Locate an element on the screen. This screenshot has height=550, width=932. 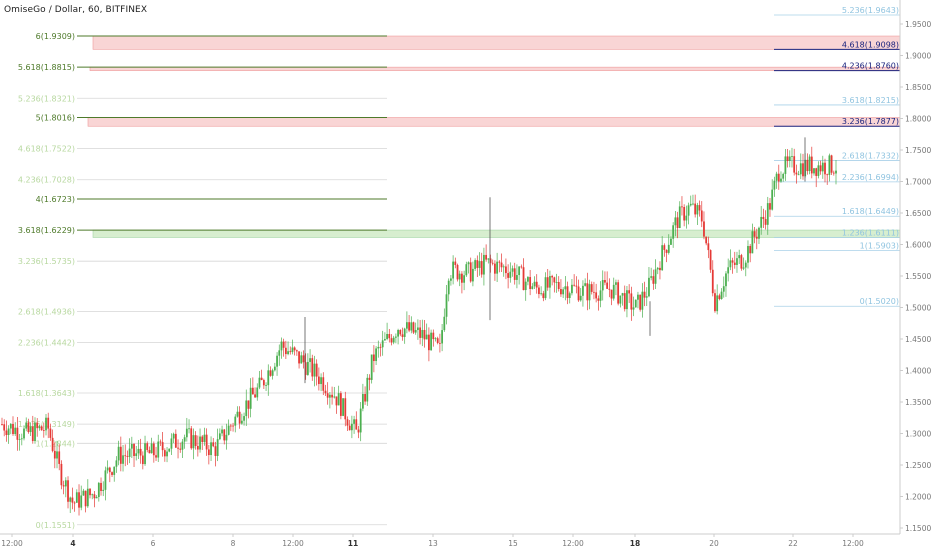
x-tick-label: 22 is located at coordinates (793, 543).